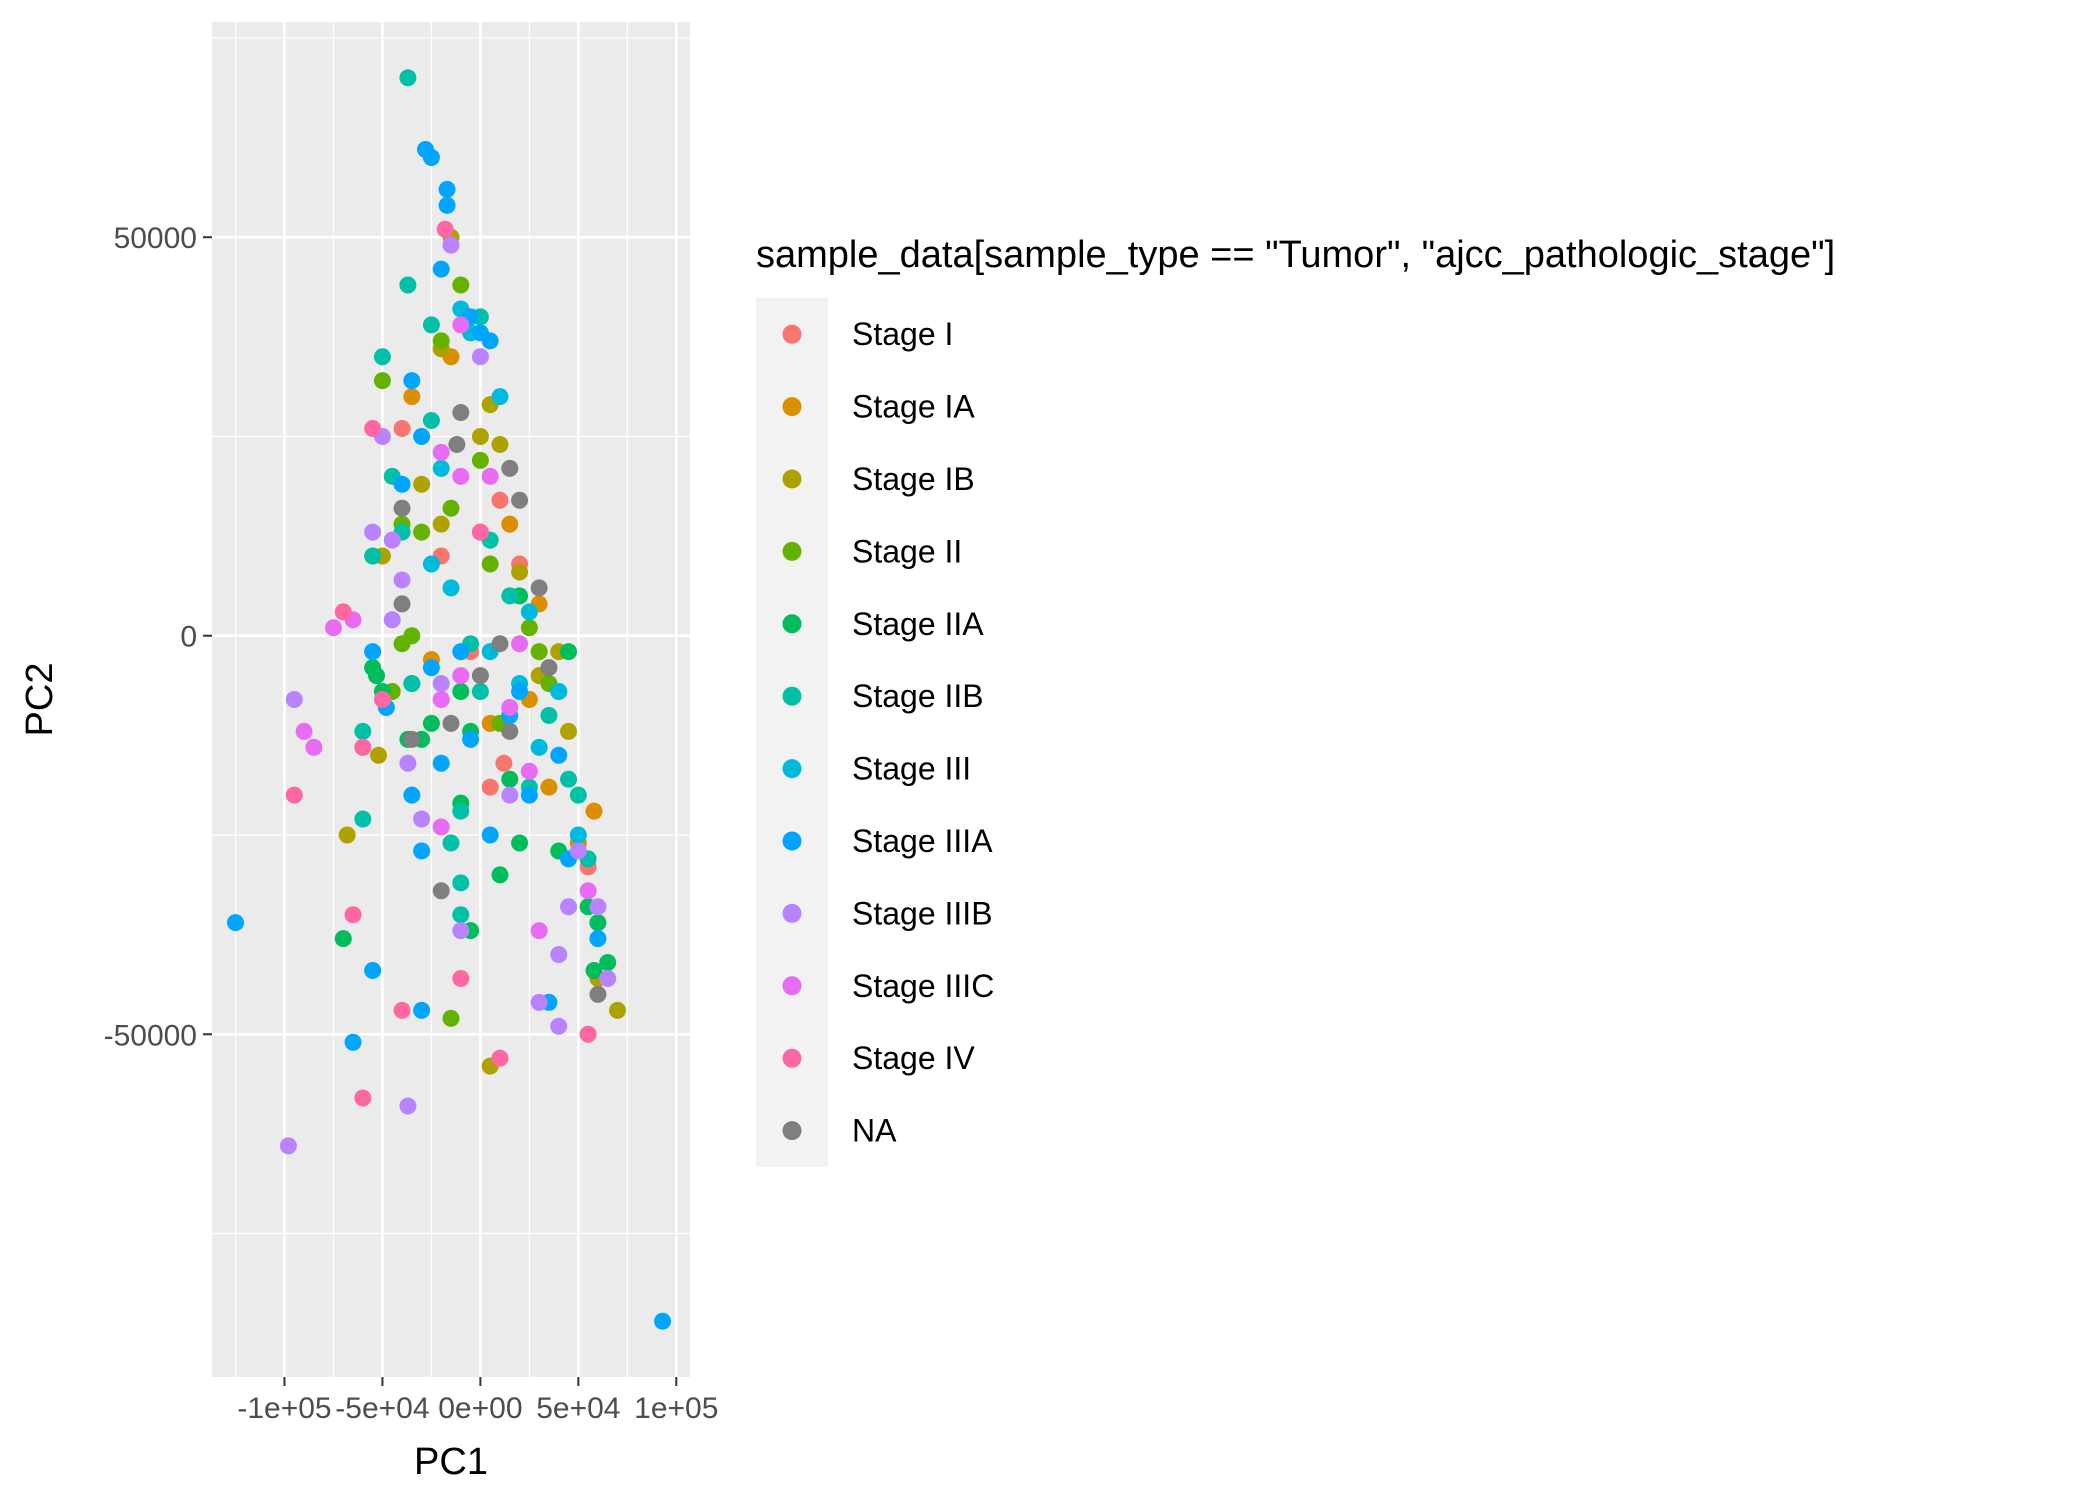 This screenshot has width=2100, height=1500. Describe the element at coordinates (922, 913) in the screenshot. I see `legend-label: Stage IIIB` at that location.